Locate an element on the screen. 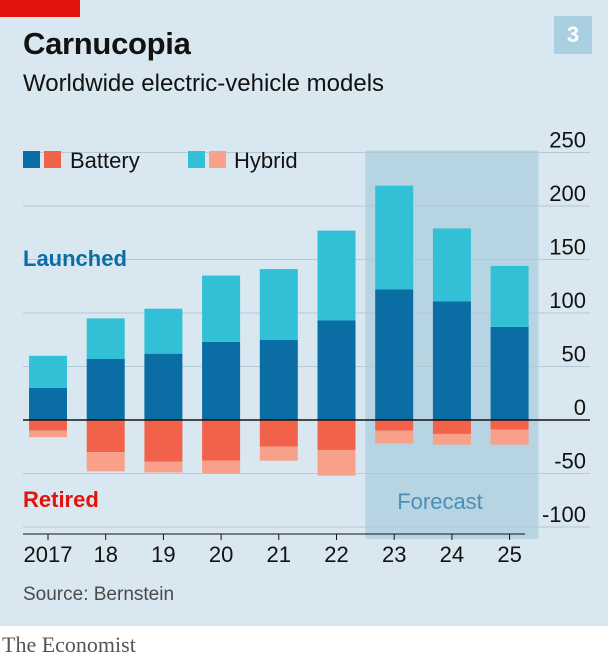  source-note: Source: Bernstein is located at coordinates (99, 594).